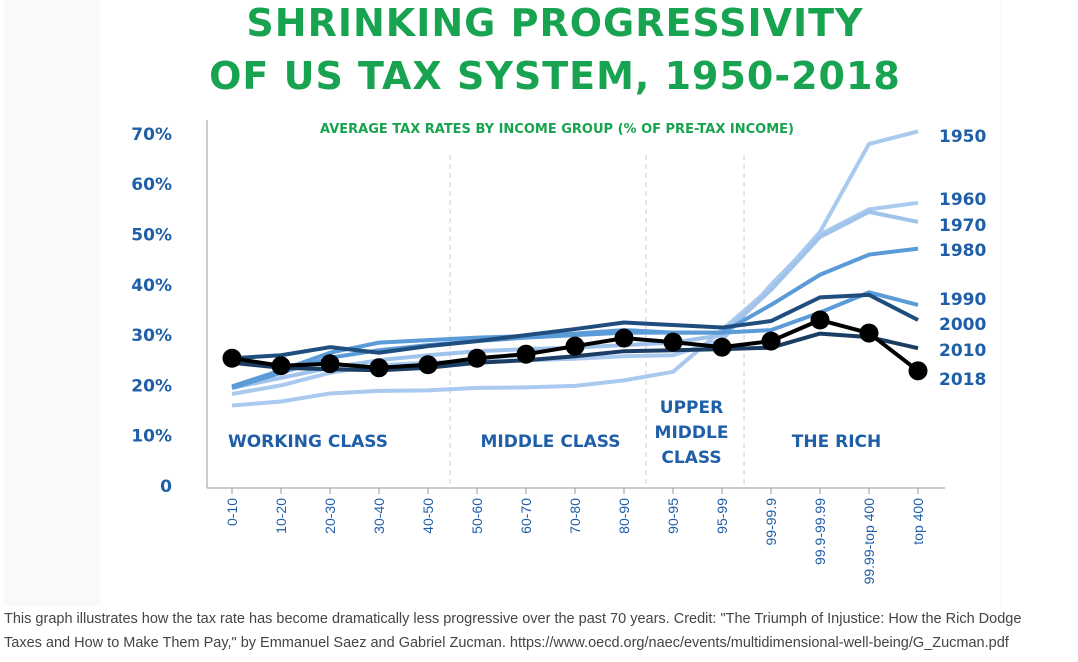 The width and height of the screenshot is (1078, 662). What do you see at coordinates (526, 516) in the screenshot?
I see `x-tick-label: 60-70` at bounding box center [526, 516].